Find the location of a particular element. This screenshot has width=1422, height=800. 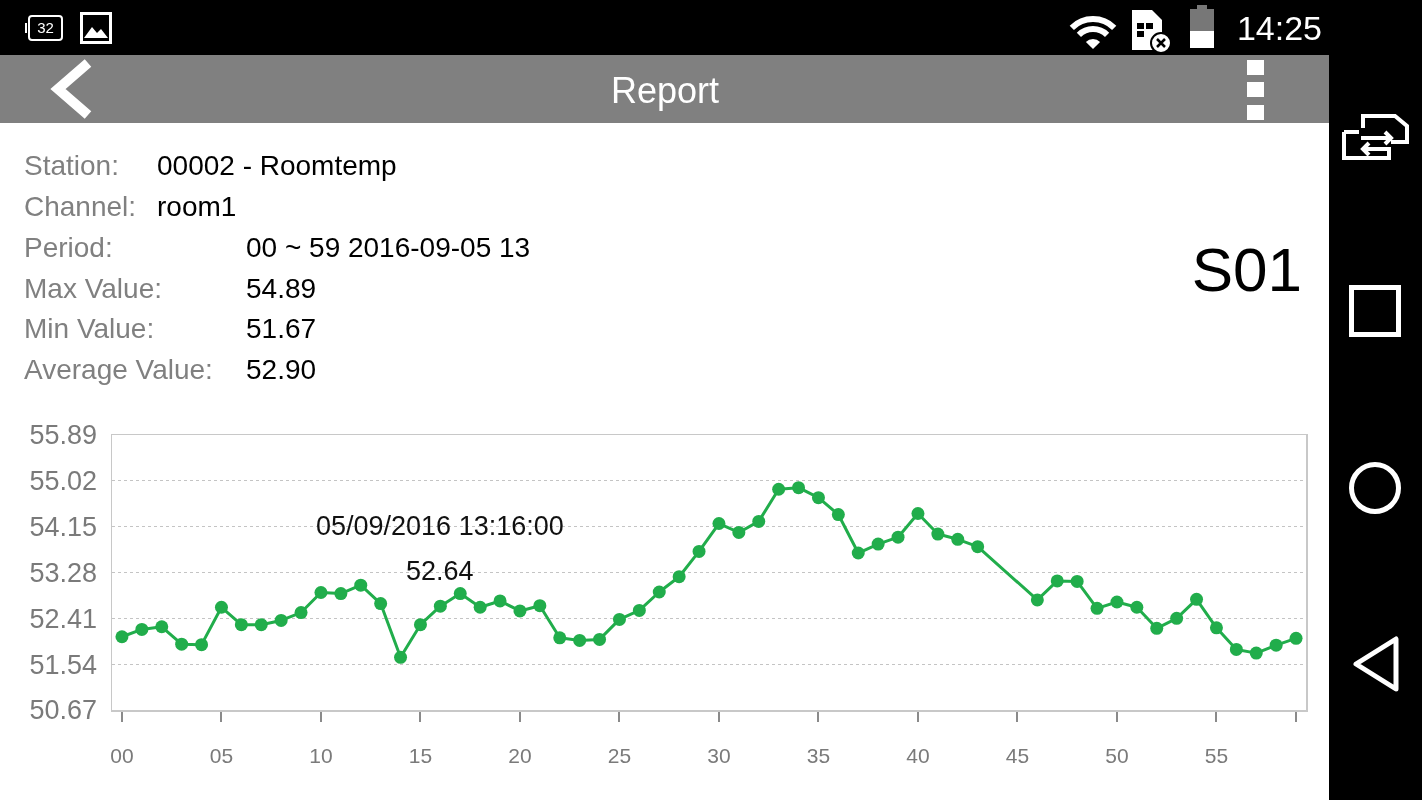

y-tick-label: 52.41 is located at coordinates (63, 618).